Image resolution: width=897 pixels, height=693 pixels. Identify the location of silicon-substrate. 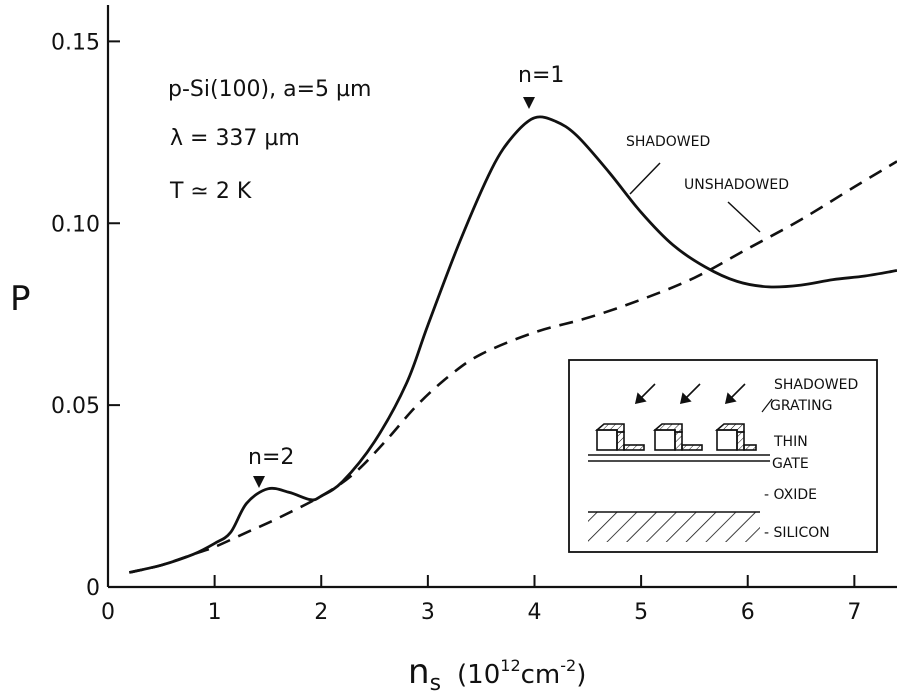
(674, 527).